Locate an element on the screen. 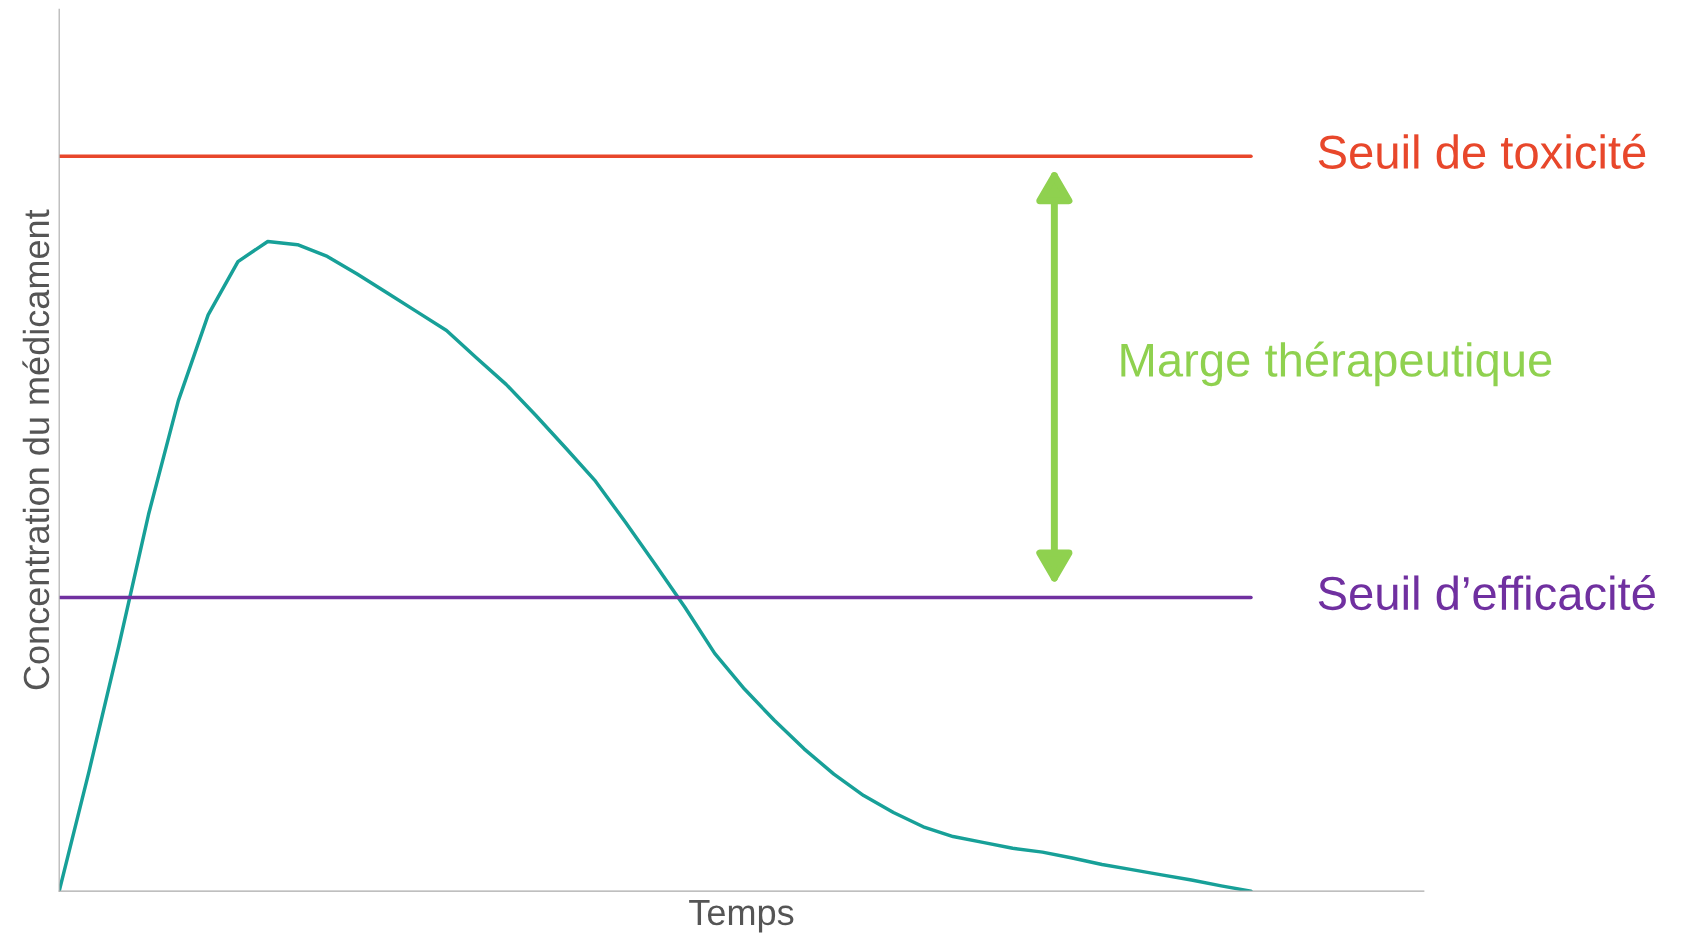 The image size is (1691, 938). ref-line-label: Seuil de toxicité is located at coordinates (1482, 151).